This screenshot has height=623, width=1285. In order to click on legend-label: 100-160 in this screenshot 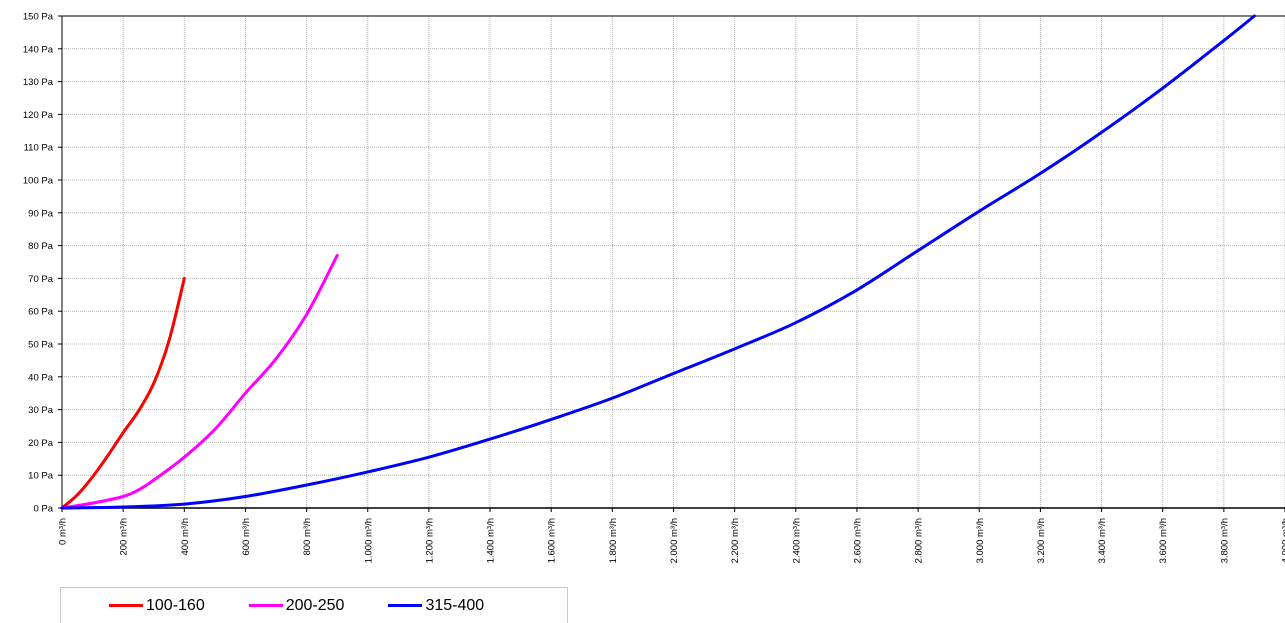, I will do `click(175, 605)`.